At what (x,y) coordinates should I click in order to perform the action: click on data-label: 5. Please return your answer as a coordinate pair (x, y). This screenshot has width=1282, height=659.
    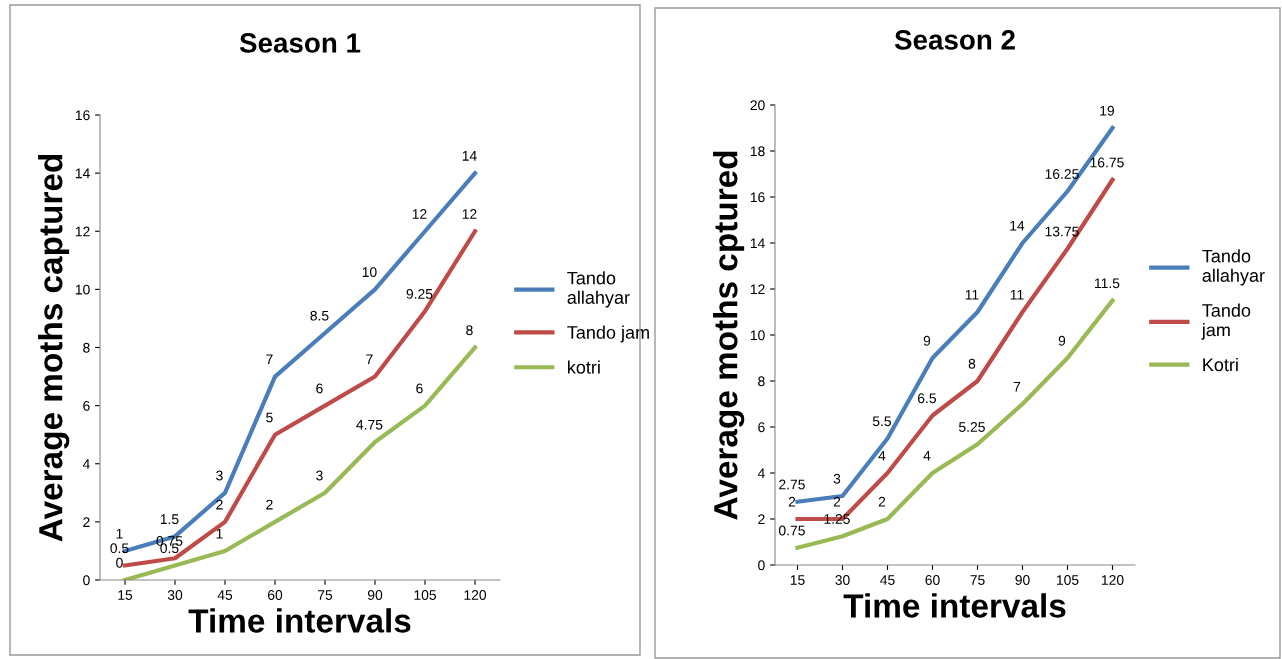
    Looking at the image, I should click on (269, 417).